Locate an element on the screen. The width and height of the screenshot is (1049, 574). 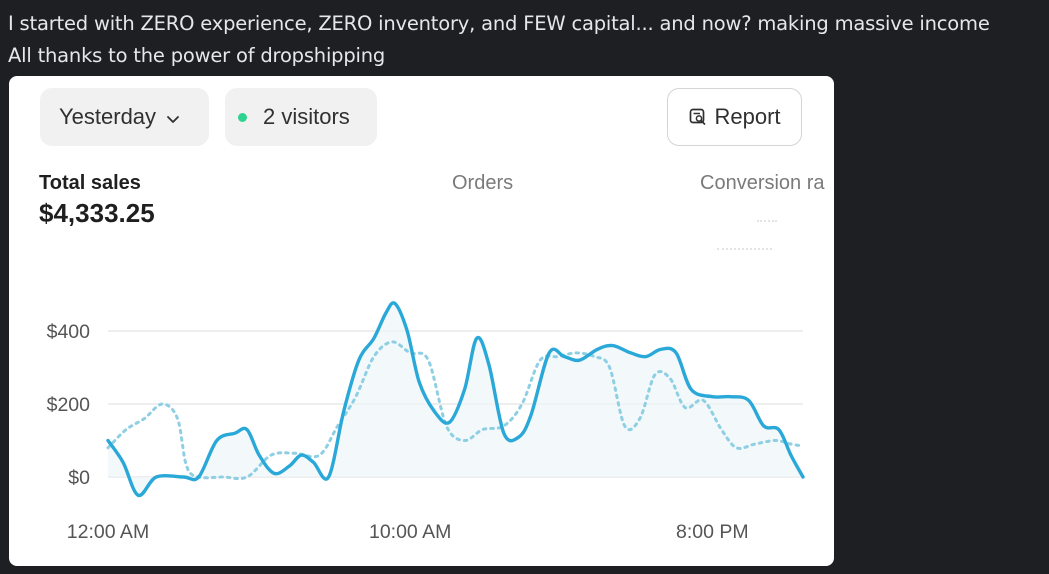
date-filter-label: Yesterday is located at coordinates (108, 116).